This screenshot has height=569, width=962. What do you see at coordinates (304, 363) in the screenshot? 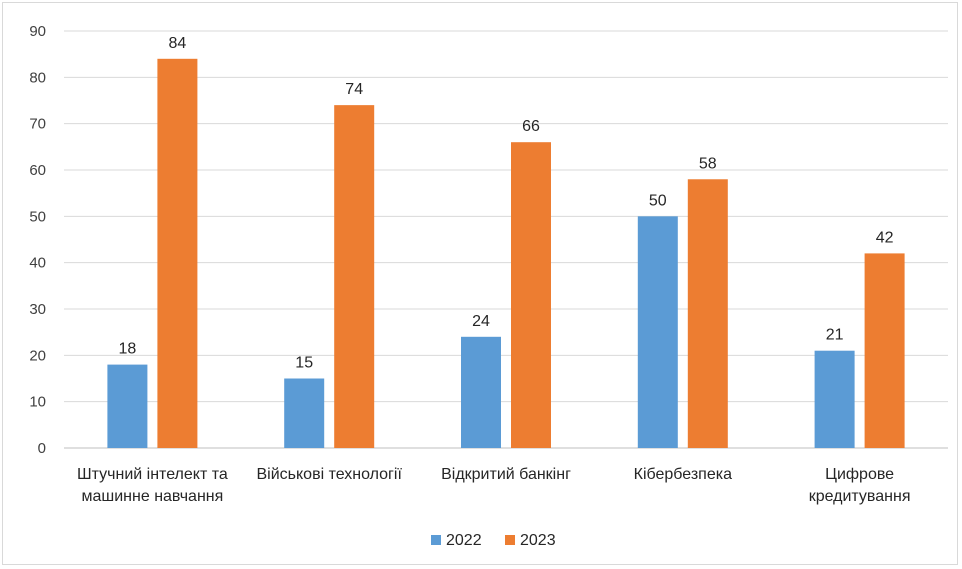
I see `data-label: 15` at bounding box center [304, 363].